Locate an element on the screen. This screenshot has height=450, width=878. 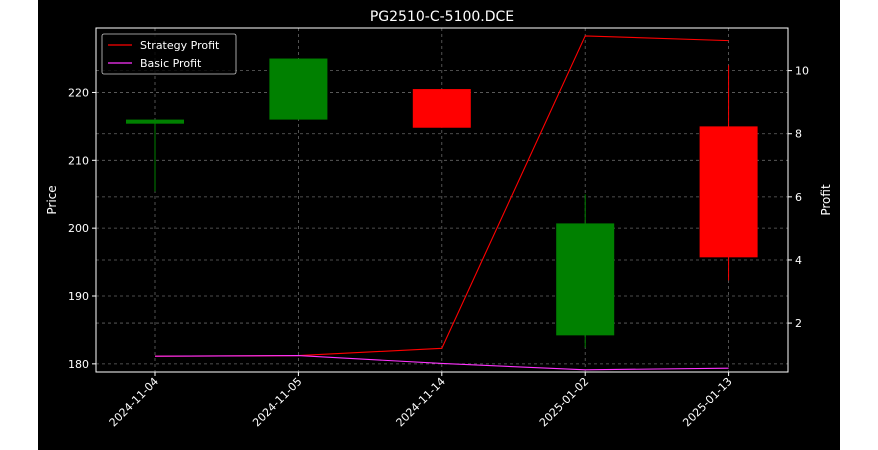
left-axis: 180 190 200 210 220 is located at coordinates (82, 228).